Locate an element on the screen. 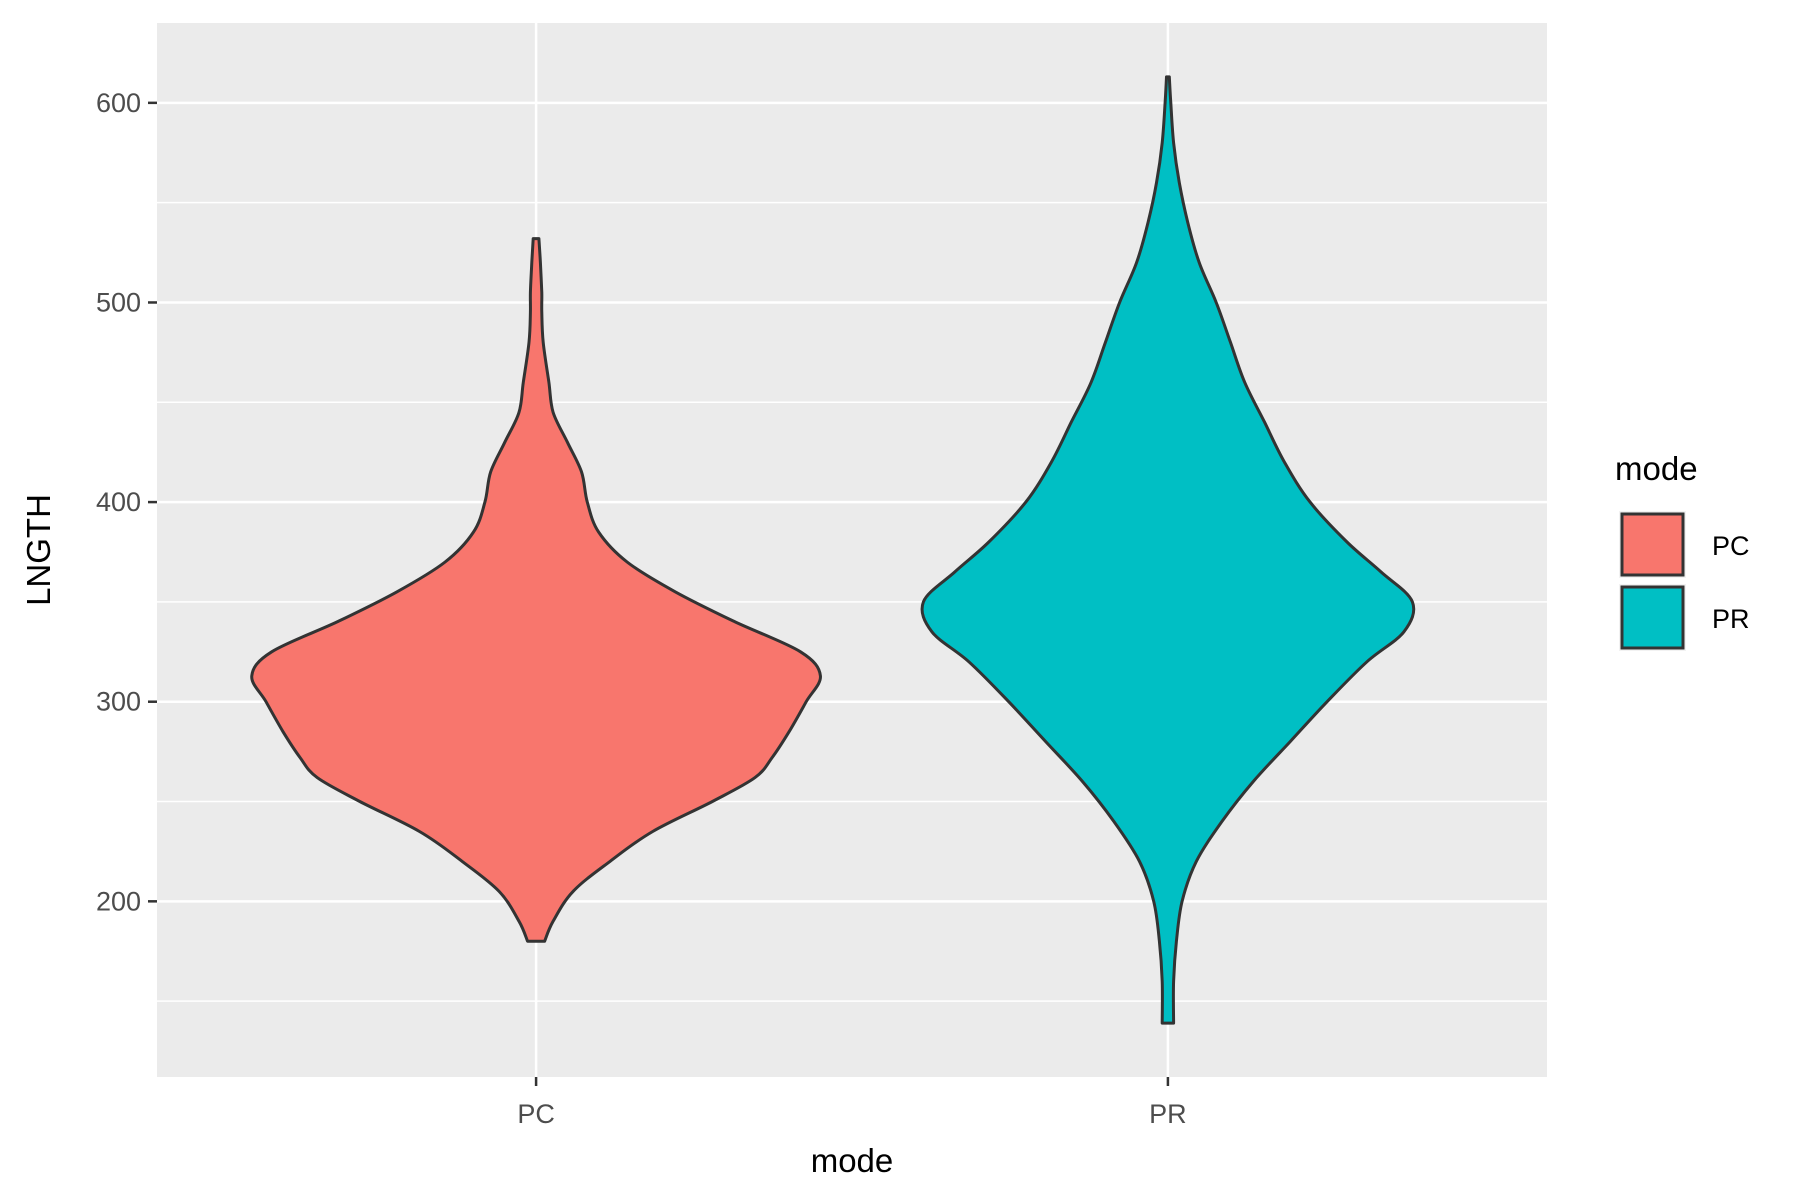 The height and width of the screenshot is (1200, 1800). y-tick-label: 600 is located at coordinates (118, 103).